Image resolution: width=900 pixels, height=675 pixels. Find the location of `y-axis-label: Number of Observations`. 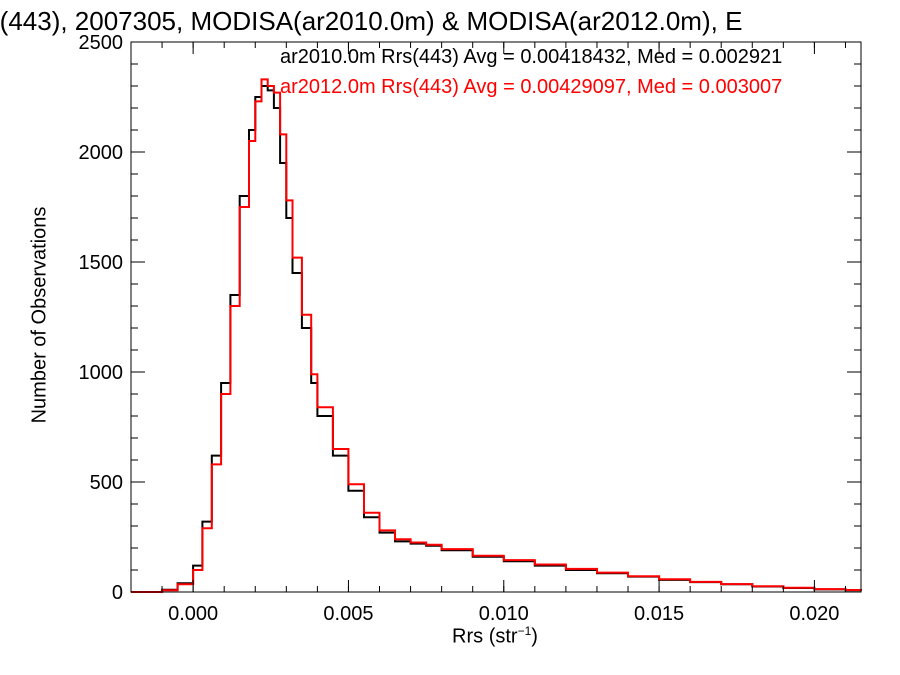

y-axis-label: Number of Observations is located at coordinates (39, 315).